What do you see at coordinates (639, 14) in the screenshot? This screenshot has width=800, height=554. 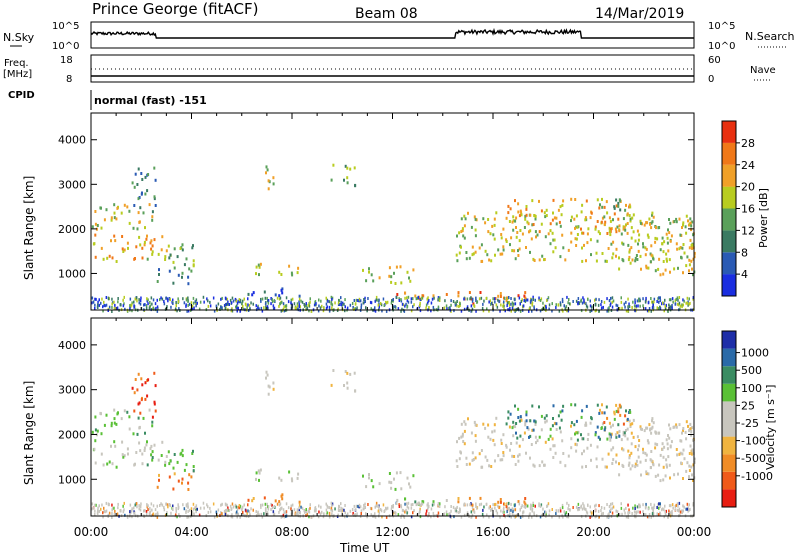 I see `date-title: 14/Mar/2019` at bounding box center [639, 14].